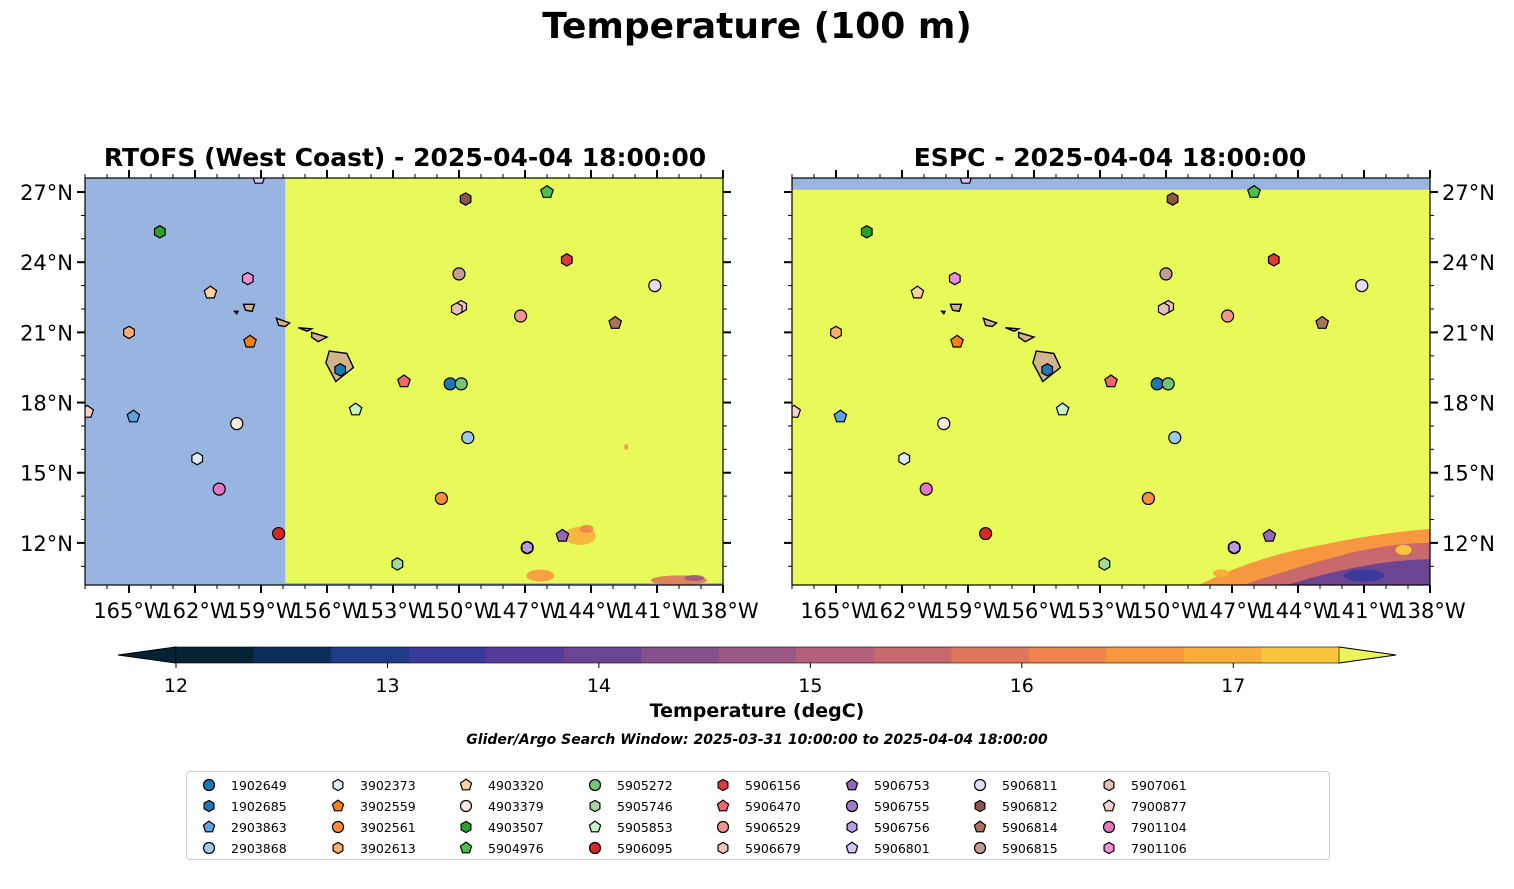  Describe the element at coordinates (209, 785) in the screenshot. I see `legend-1902649-marker` at that location.